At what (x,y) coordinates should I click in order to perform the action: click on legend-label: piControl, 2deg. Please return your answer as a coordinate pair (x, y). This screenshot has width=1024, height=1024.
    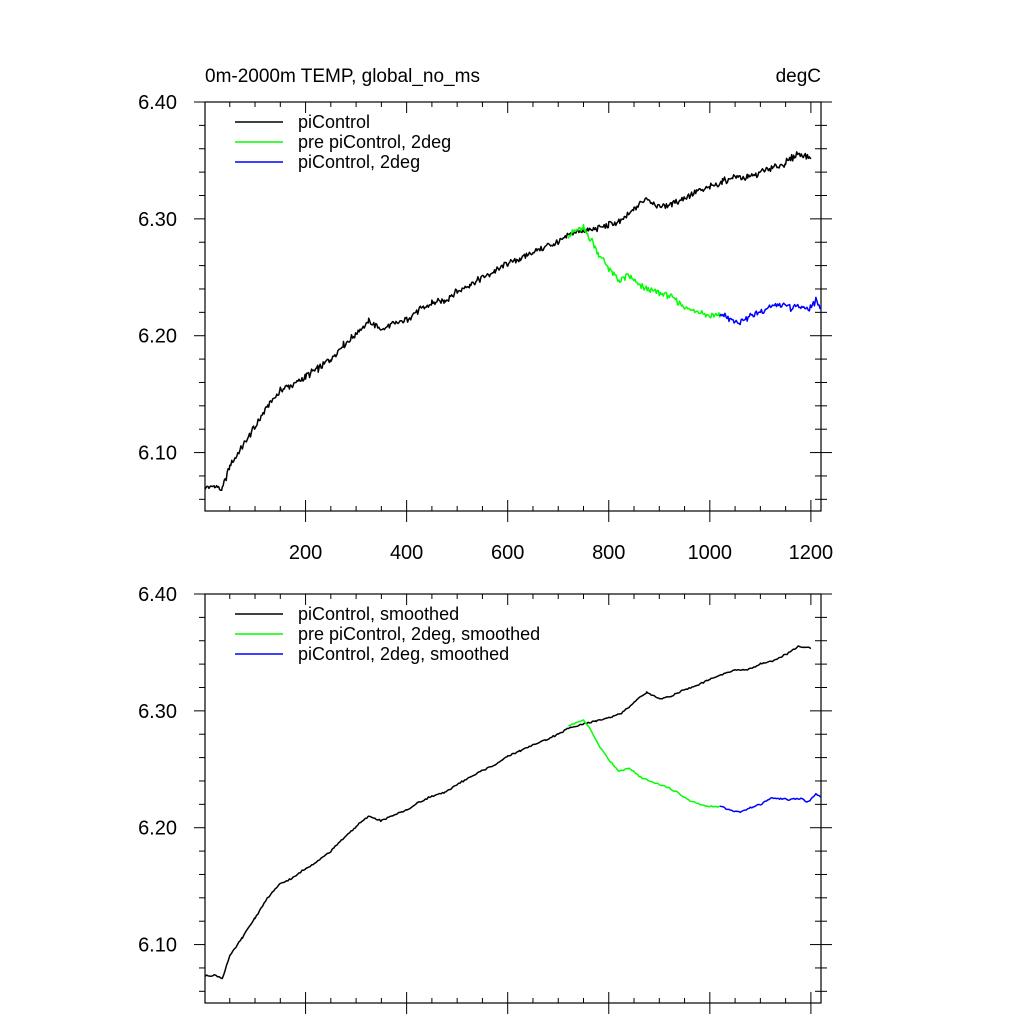
    Looking at the image, I should click on (359, 162).